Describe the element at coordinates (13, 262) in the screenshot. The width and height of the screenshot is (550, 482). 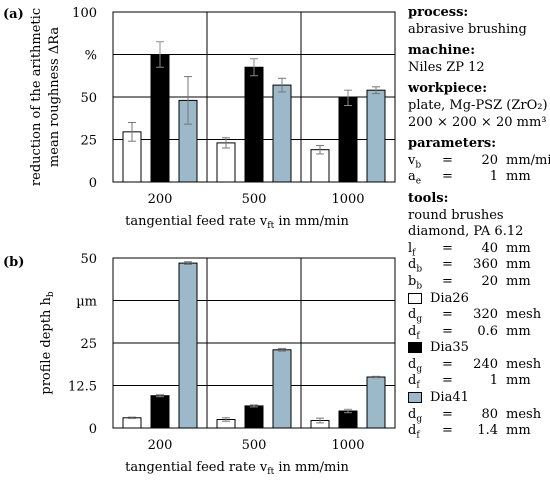
I see `panel-b-label: (b)` at that location.